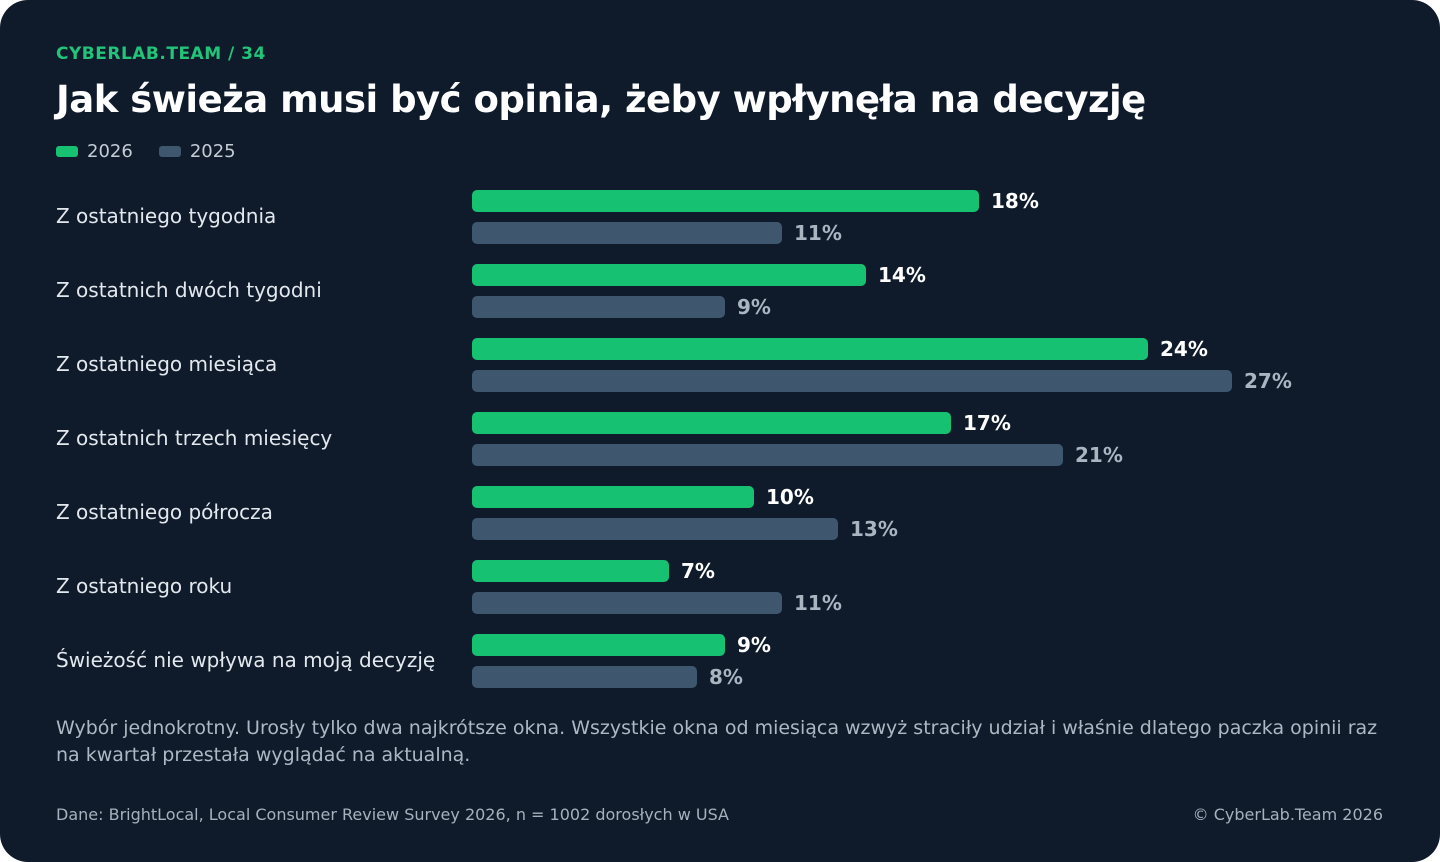 This screenshot has width=1440, height=862. I want to click on legend-swatch-2025, so click(169, 151).